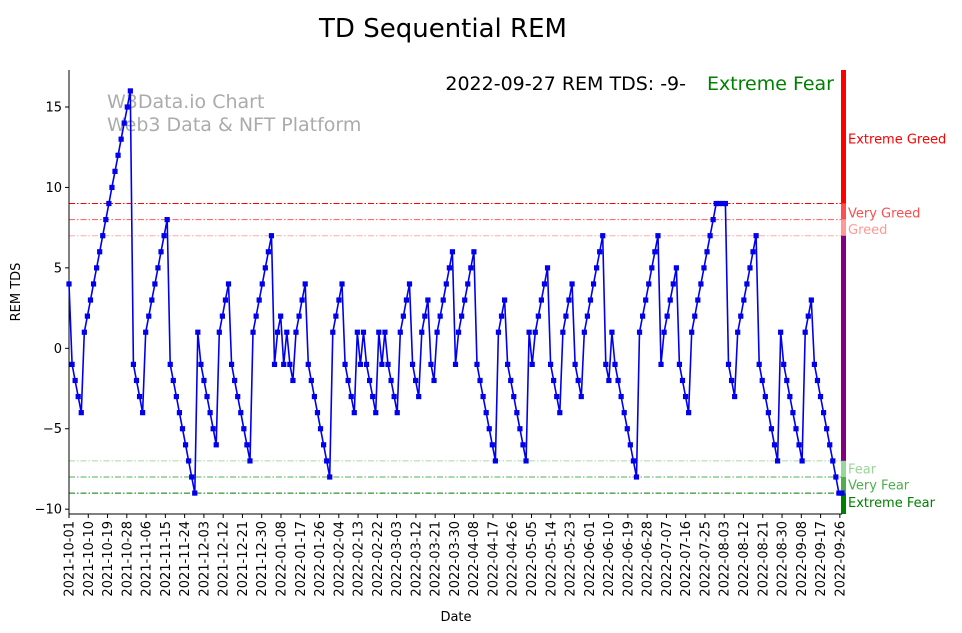 This screenshot has height=633, width=962. I want to click on y-tick-label: −5, so click(52, 429).